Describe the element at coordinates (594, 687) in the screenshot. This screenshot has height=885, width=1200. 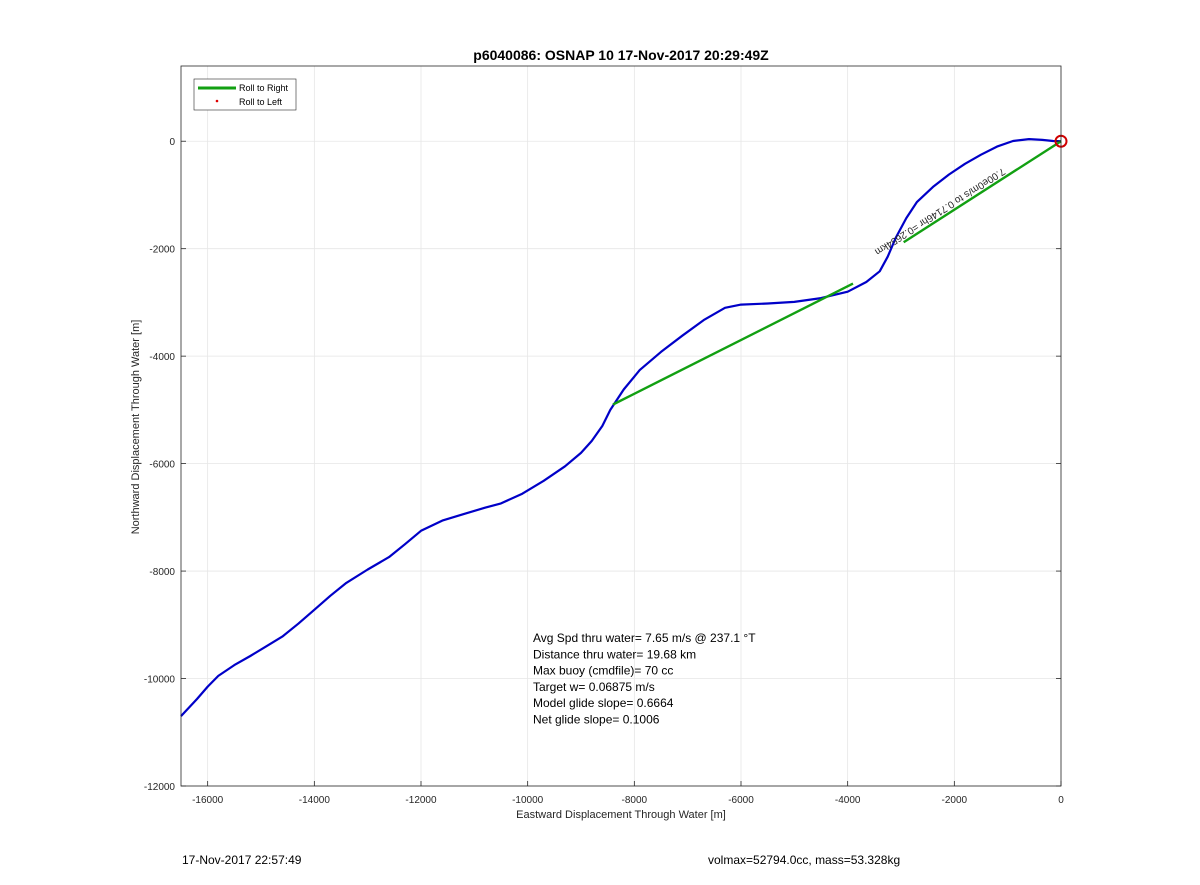
I see `stats-line: Target w= 0.06875 m/s` at that location.